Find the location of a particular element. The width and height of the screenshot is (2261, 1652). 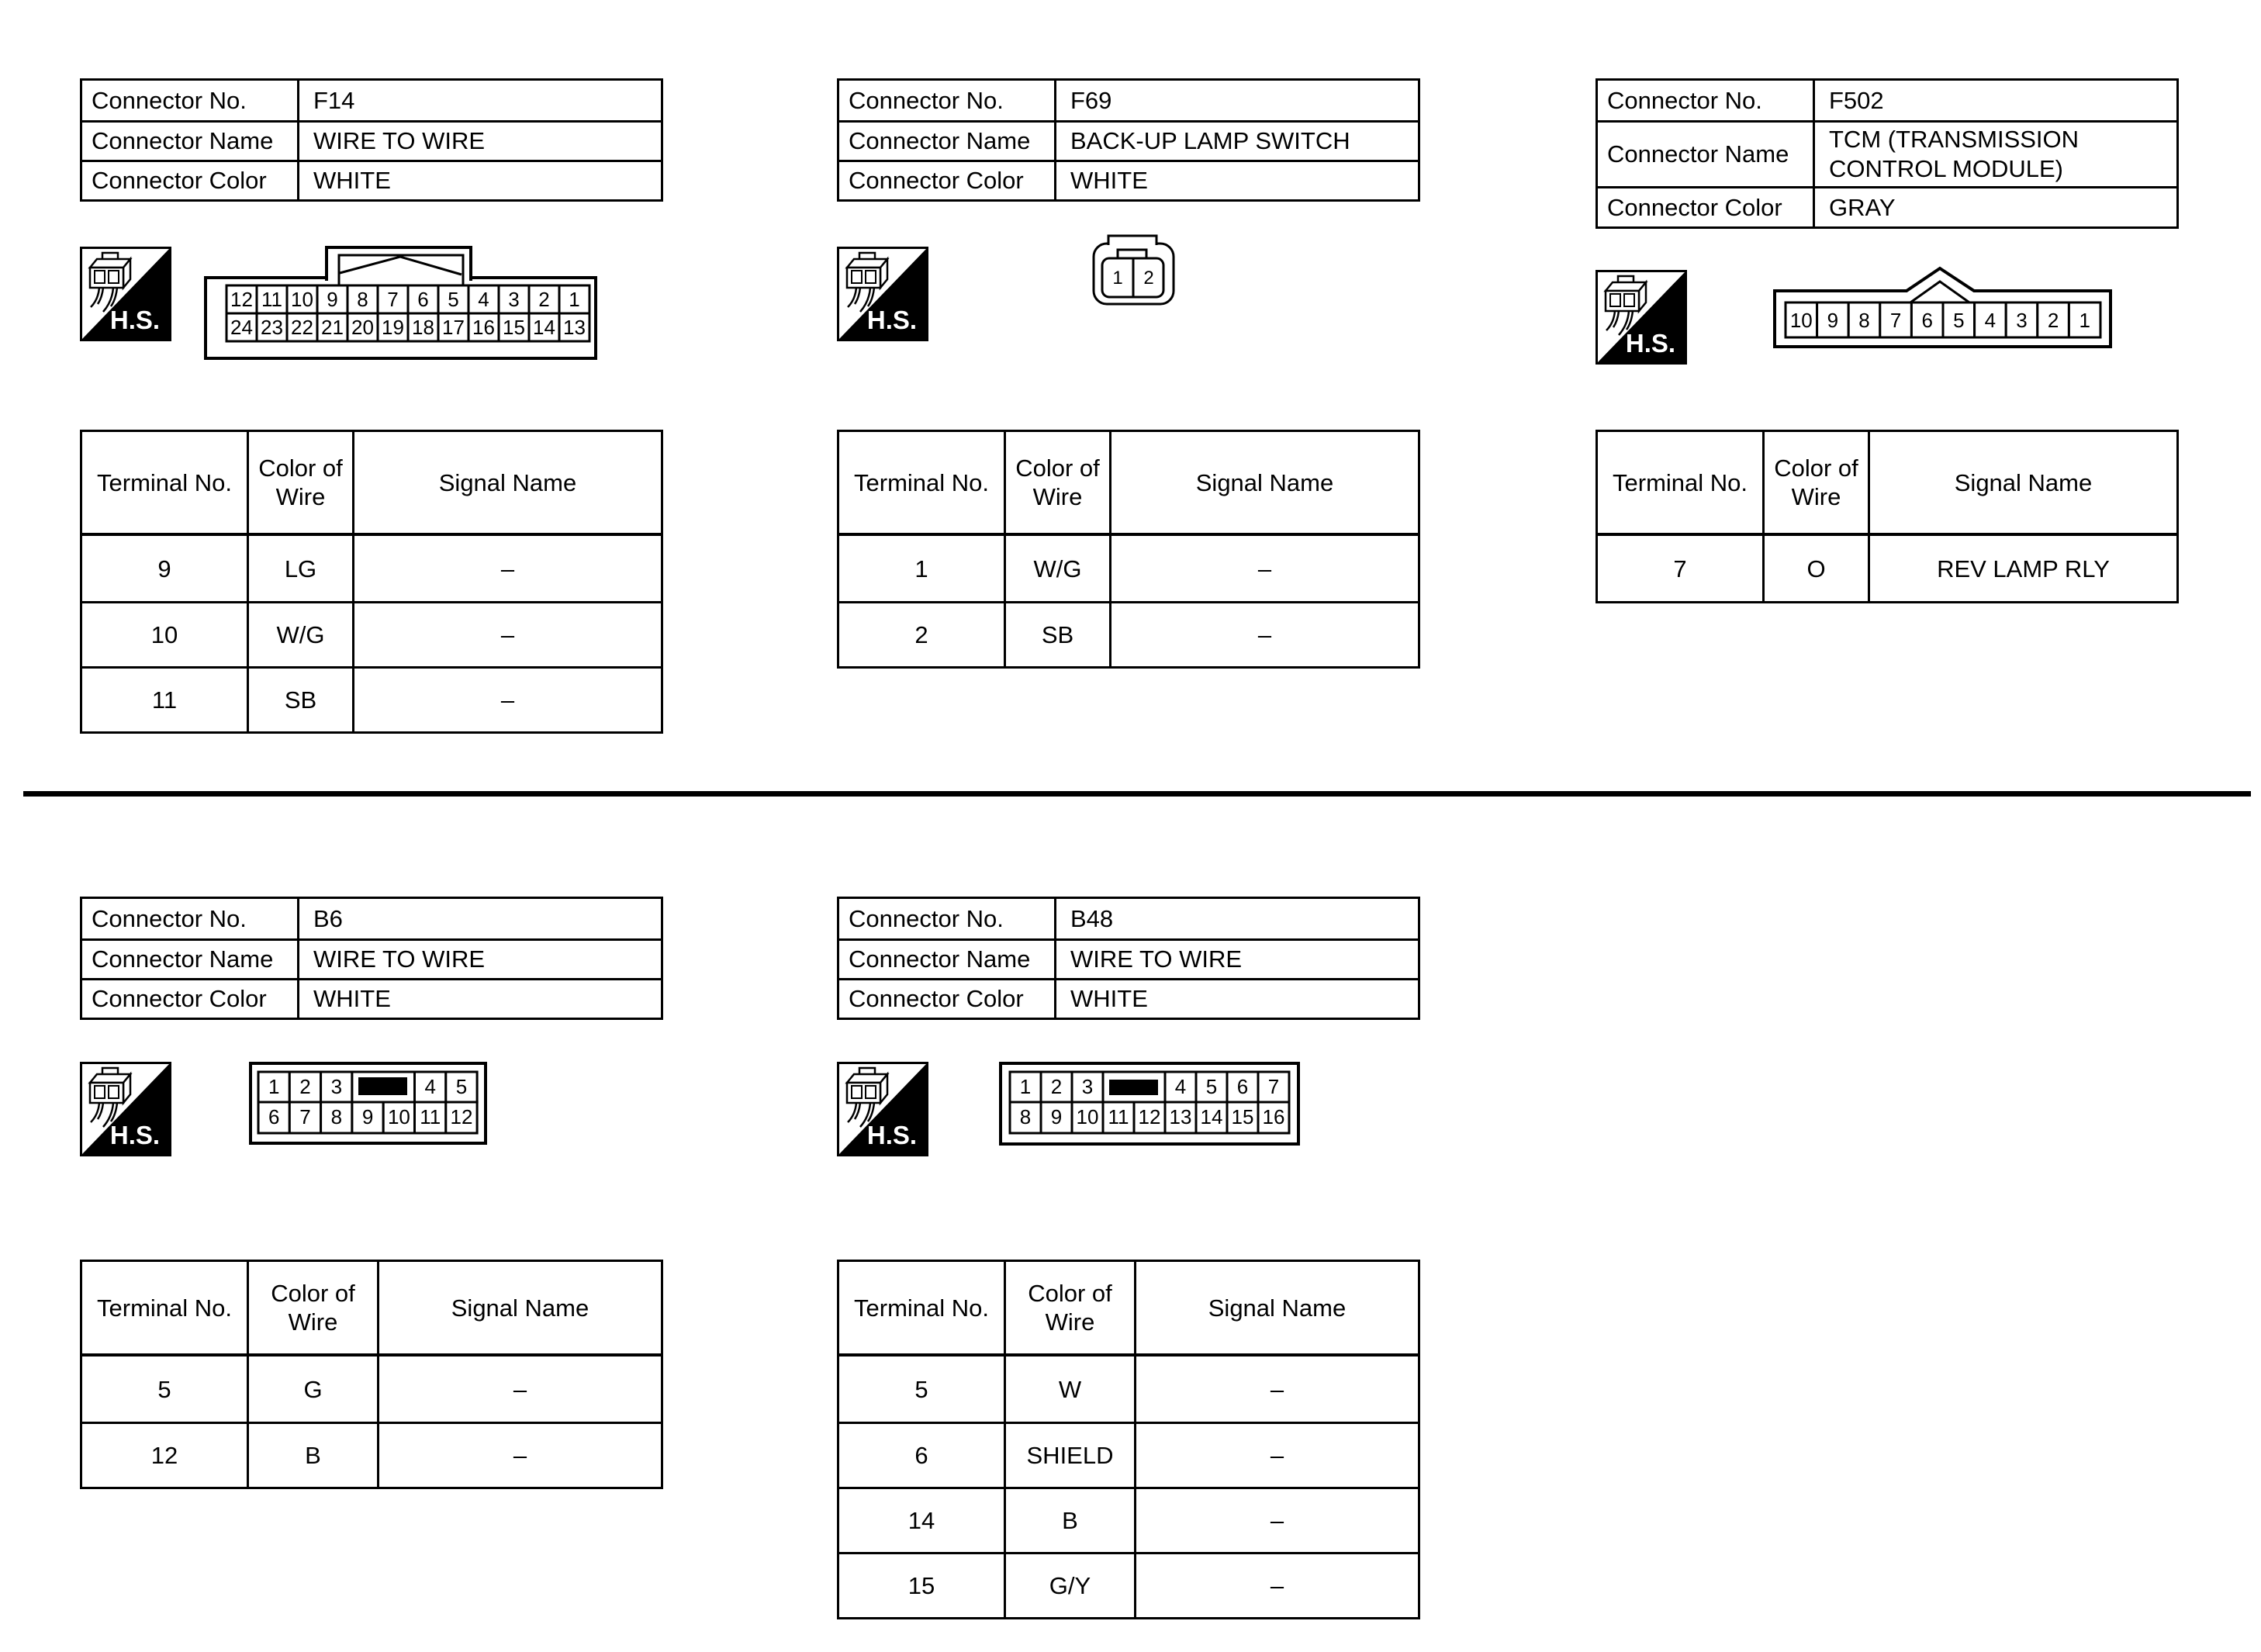

terminal-no: 6 is located at coordinates (922, 1455).